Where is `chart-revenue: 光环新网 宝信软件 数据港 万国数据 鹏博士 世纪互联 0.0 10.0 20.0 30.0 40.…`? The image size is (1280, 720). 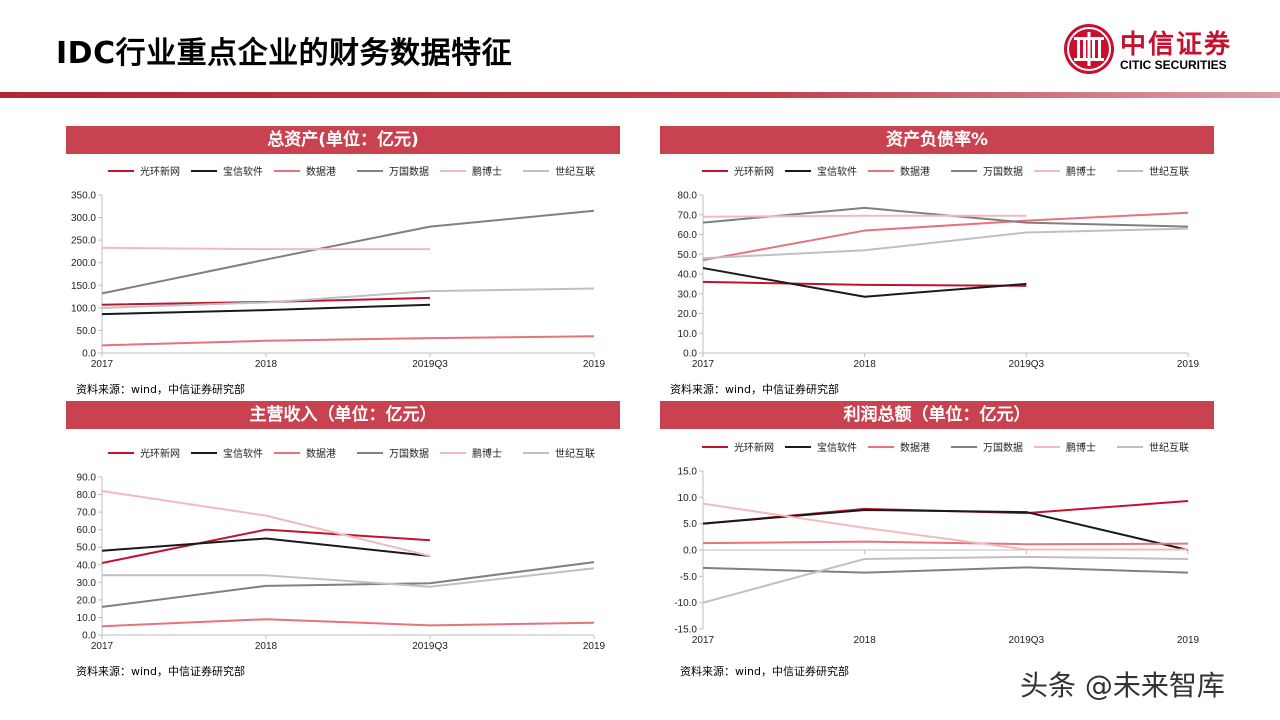 chart-revenue: 光环新网 宝信软件 数据港 万国数据 鹏博士 世纪互联 0.0 10.0 20.0 30.0 40.… is located at coordinates (341, 549).